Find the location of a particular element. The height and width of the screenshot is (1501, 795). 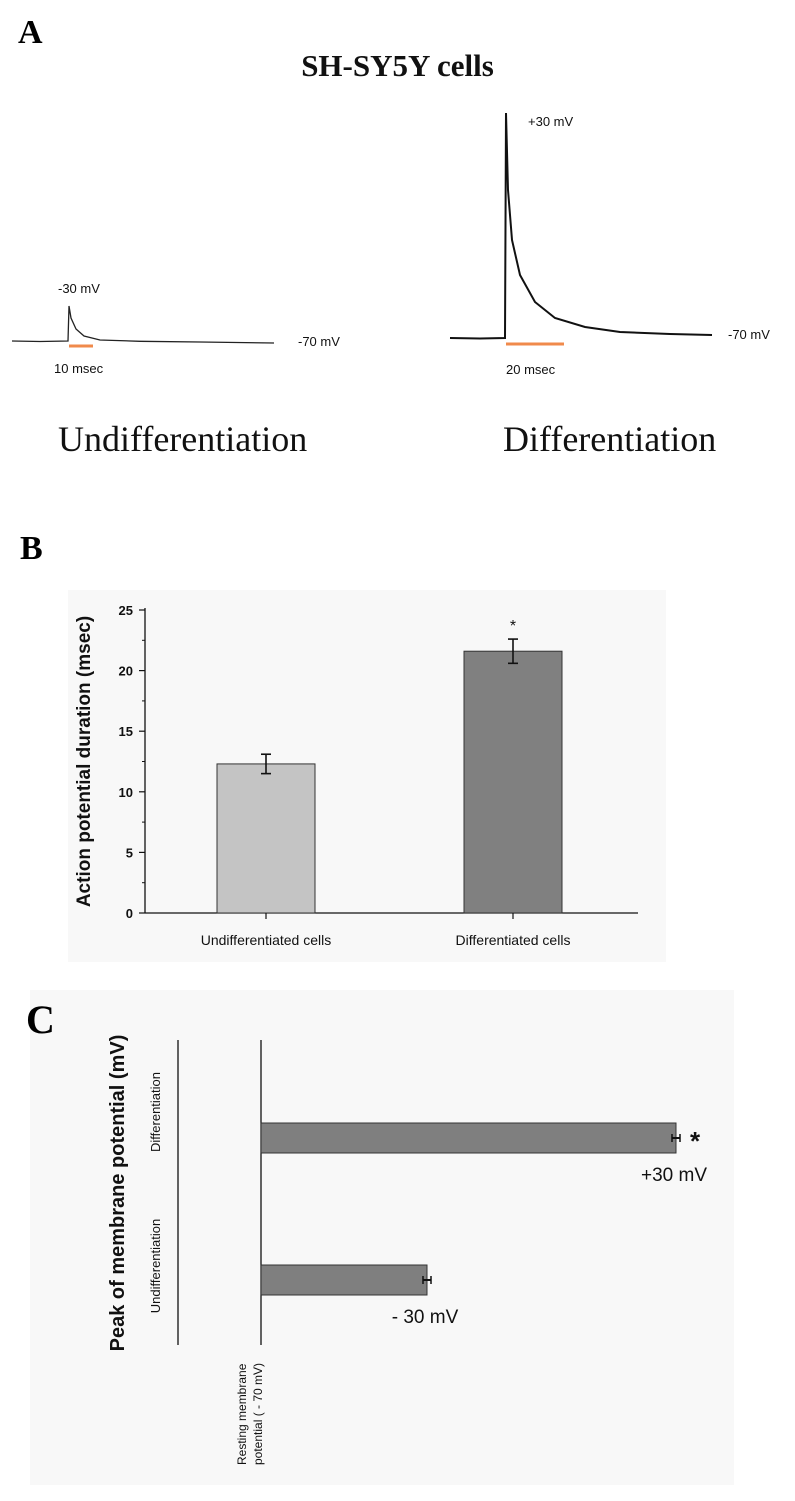

value-label: +30 mV is located at coordinates (674, 1175).